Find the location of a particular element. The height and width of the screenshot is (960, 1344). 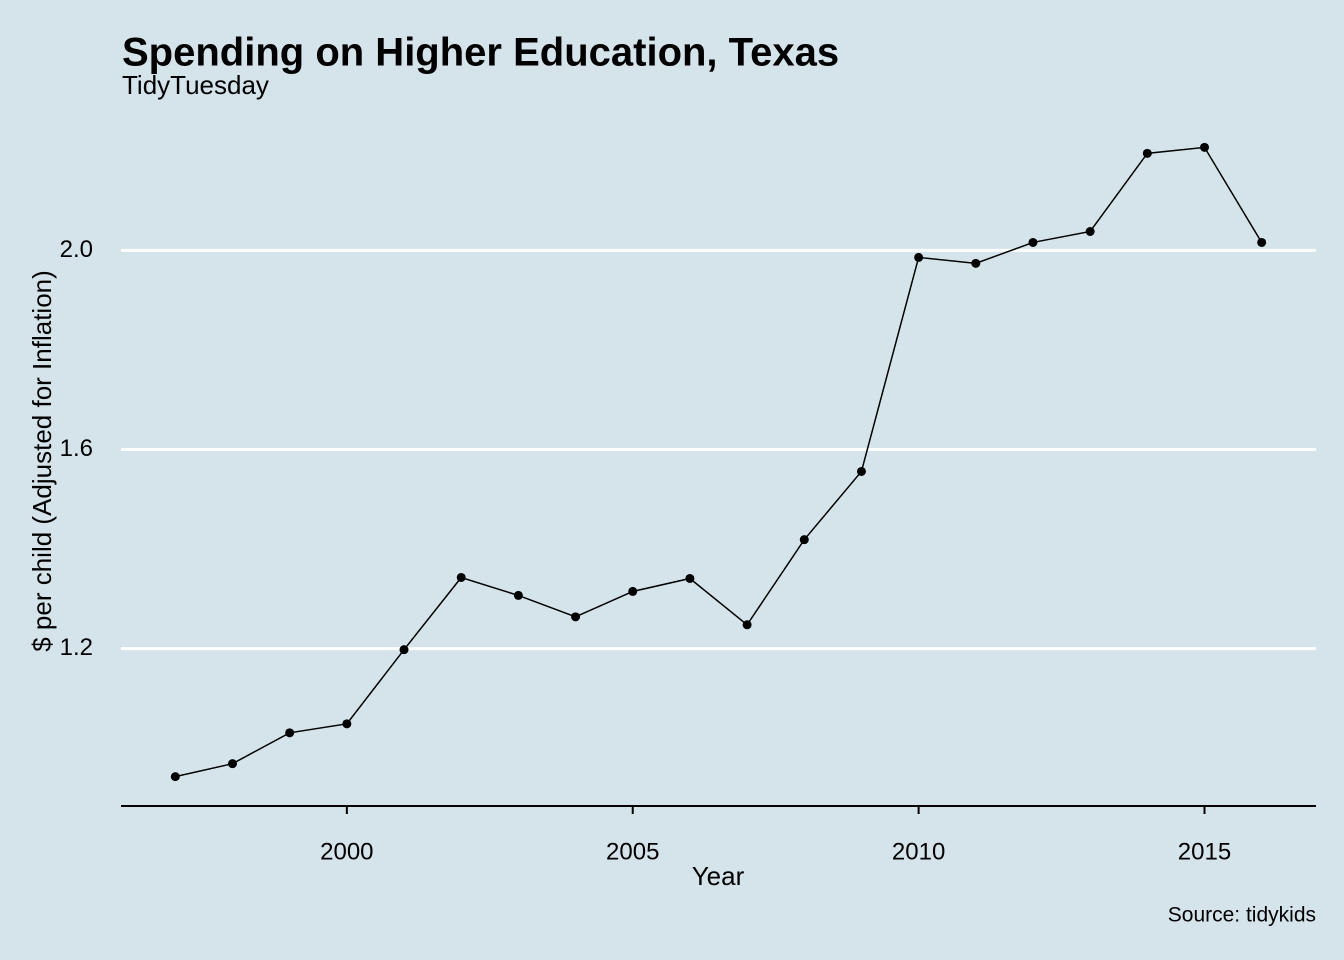

chart-subtitle: TidyTuesday is located at coordinates (195, 85).